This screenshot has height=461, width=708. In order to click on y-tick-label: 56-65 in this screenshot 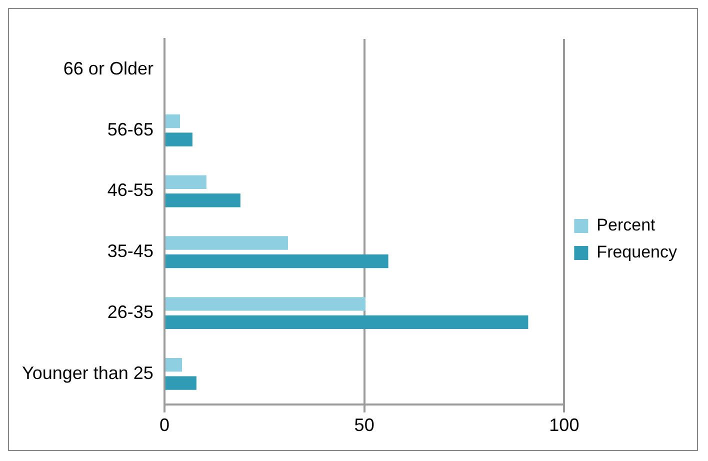, I will do `click(130, 129)`.